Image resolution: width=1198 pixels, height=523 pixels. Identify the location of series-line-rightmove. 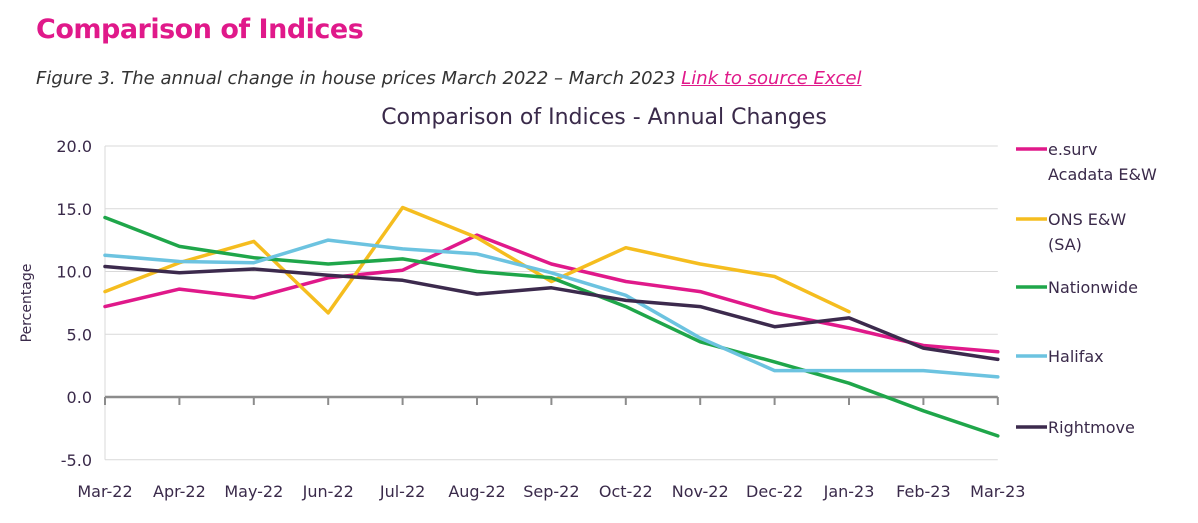
(551, 313).